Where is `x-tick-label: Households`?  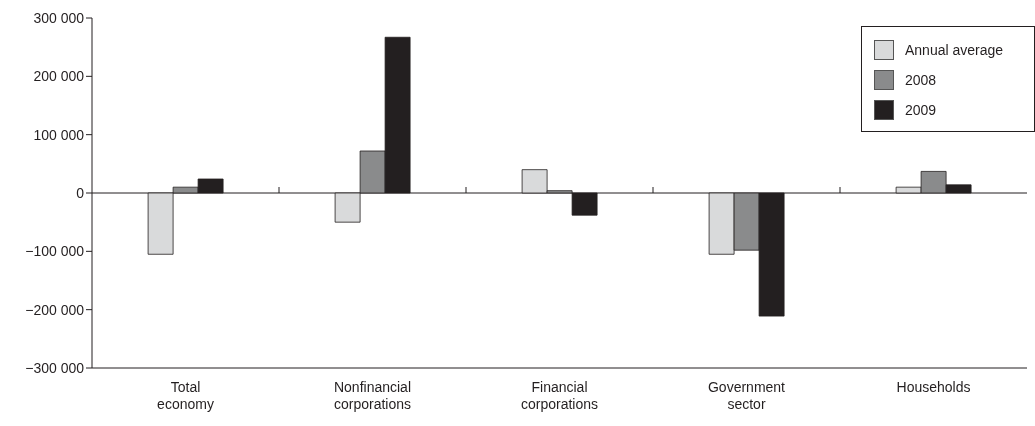 x-tick-label: Households is located at coordinates (933, 387).